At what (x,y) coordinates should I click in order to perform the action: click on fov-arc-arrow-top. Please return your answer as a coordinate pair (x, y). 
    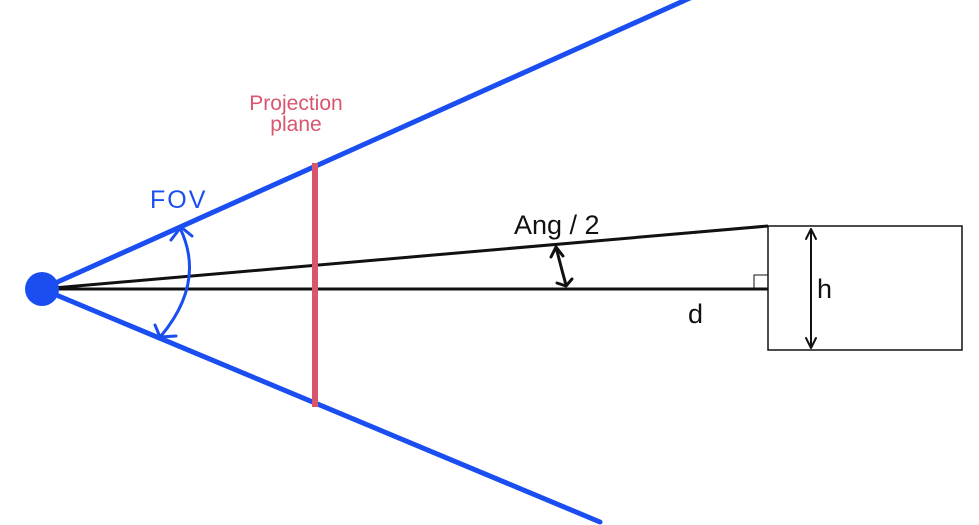
    Looking at the image, I should click on (181, 233).